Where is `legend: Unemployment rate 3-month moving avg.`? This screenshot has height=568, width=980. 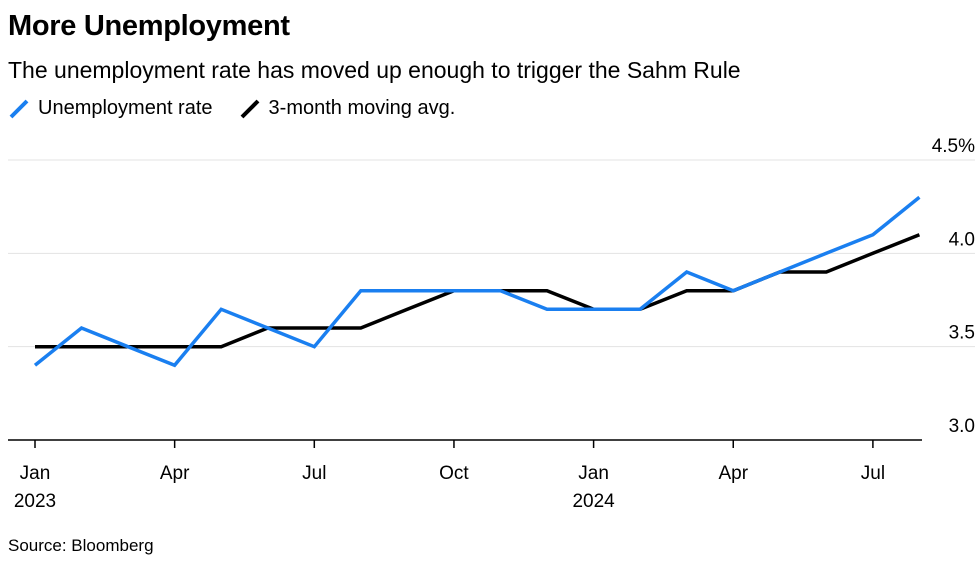 legend: Unemployment rate 3-month moving avg. is located at coordinates (244, 108).